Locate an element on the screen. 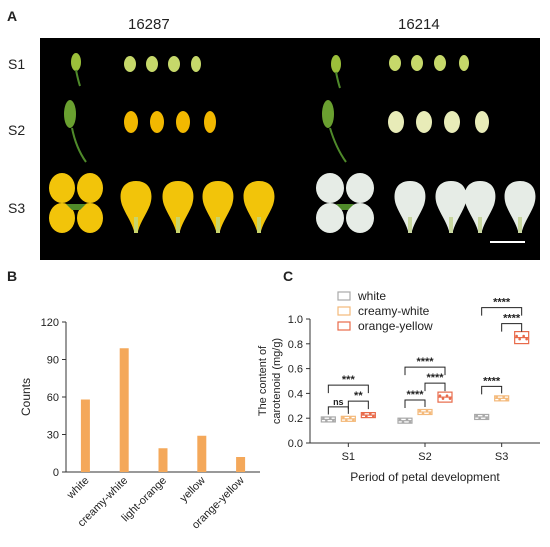 The image size is (550, 547). y-tick-label: 1.0 is located at coordinates (295, 320).